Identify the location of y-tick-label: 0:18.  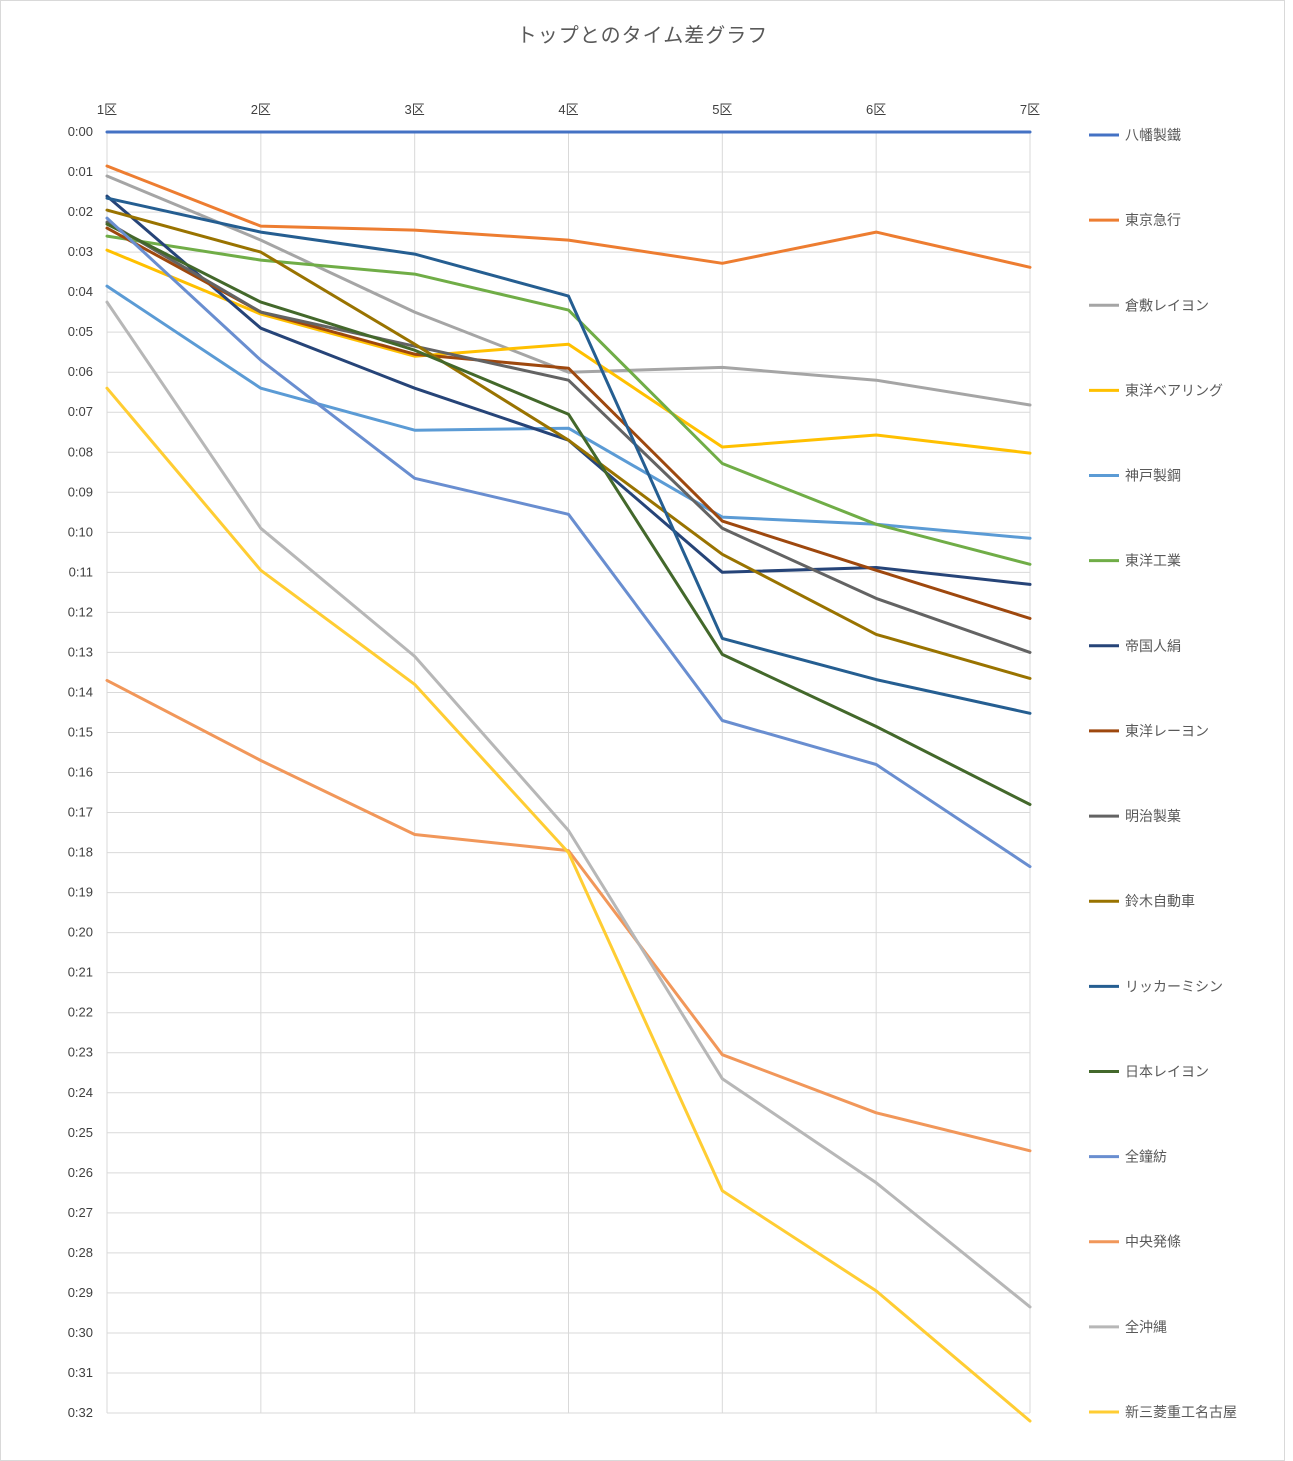
(80, 852).